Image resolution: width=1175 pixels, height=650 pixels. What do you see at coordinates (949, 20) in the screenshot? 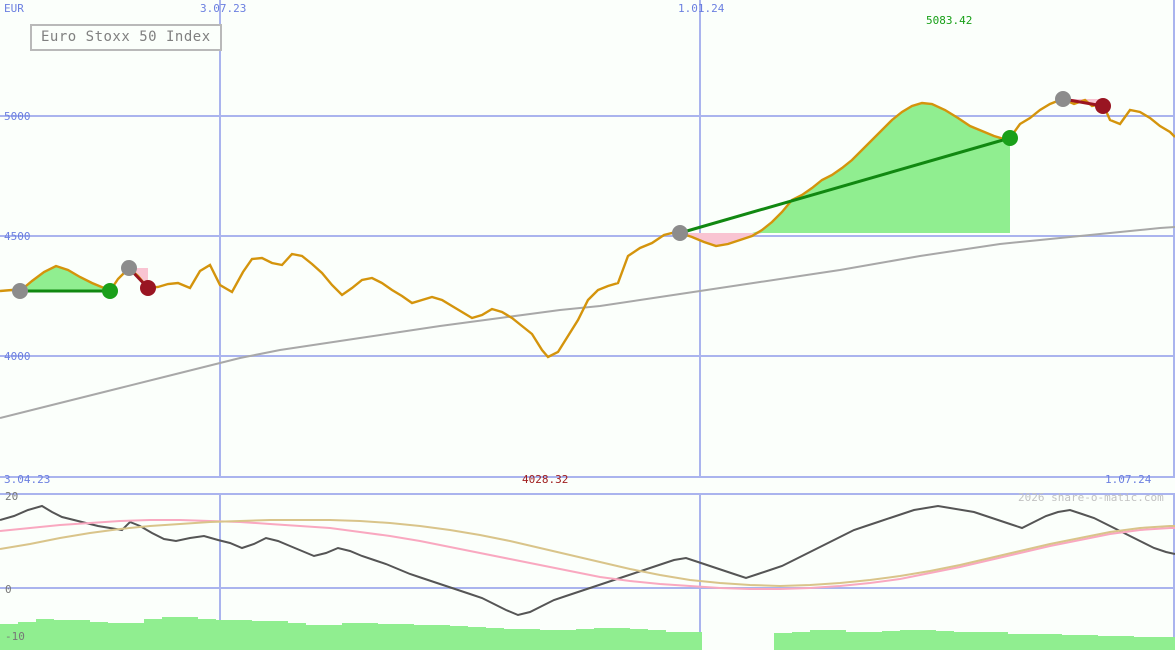
I see `high-price-annotation: 5083.42` at bounding box center [949, 20].